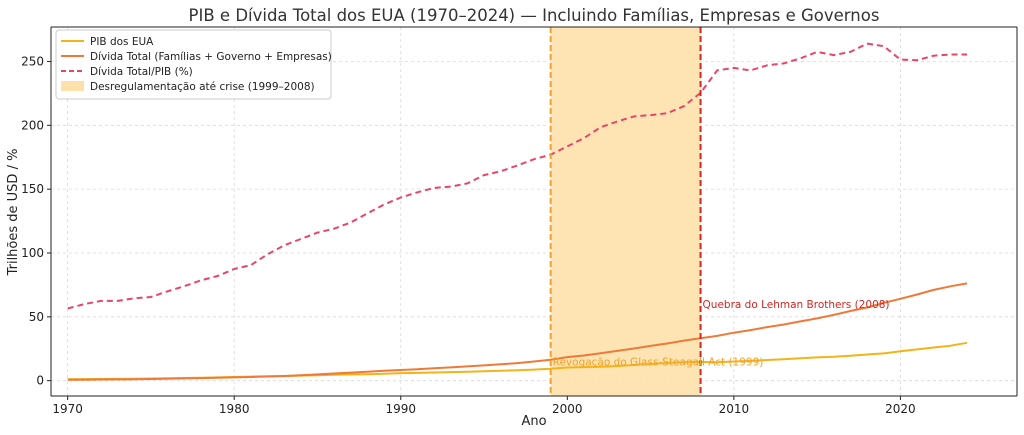  I want to click on x-tick-label: 1970, so click(67, 409).